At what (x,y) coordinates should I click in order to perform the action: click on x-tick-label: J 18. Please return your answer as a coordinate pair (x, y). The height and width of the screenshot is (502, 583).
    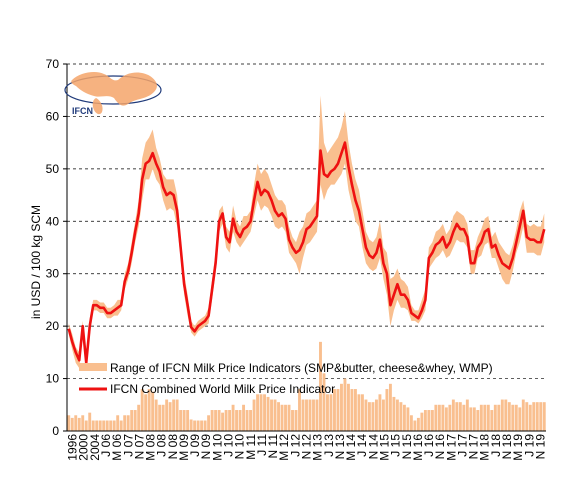
    Looking at the image, I should click on (496, 445).